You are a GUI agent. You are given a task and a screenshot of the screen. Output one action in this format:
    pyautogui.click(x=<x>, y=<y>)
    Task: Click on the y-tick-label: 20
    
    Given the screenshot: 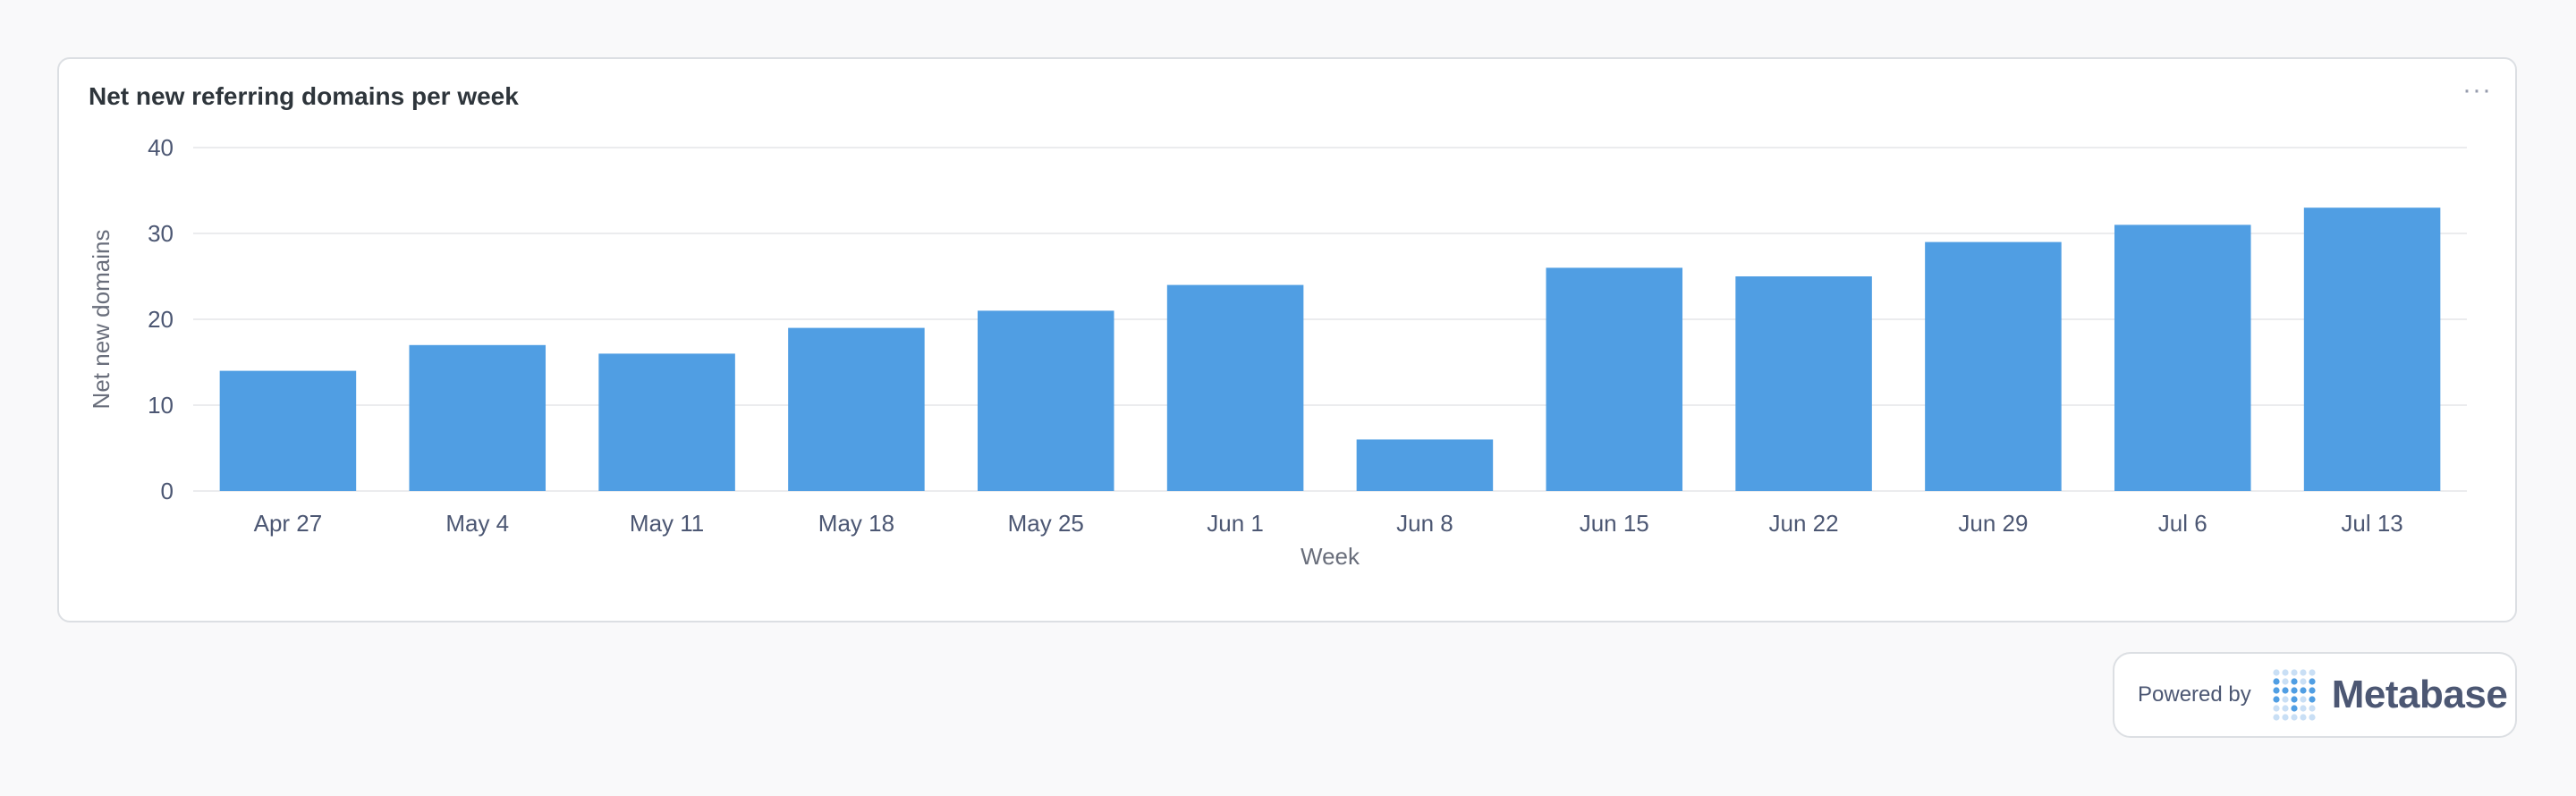 What is the action you would take?
    pyautogui.click(x=161, y=319)
    